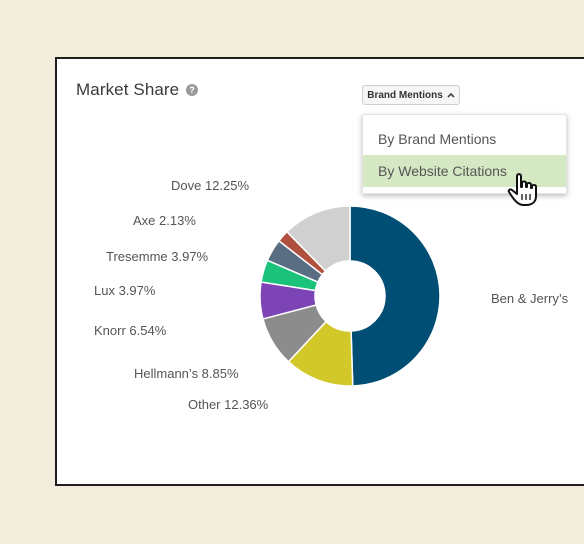 This screenshot has width=584, height=544. I want to click on brand-mentions-dropdown-button: Brand Mentions, so click(411, 95).